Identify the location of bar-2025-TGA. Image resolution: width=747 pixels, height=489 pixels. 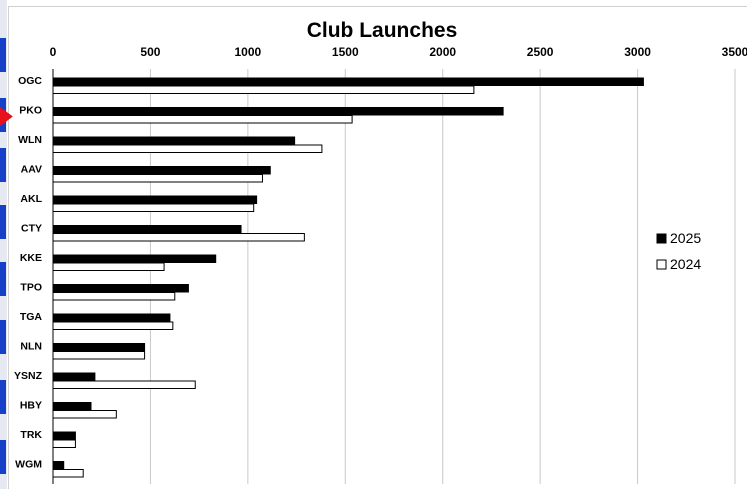
(111, 317).